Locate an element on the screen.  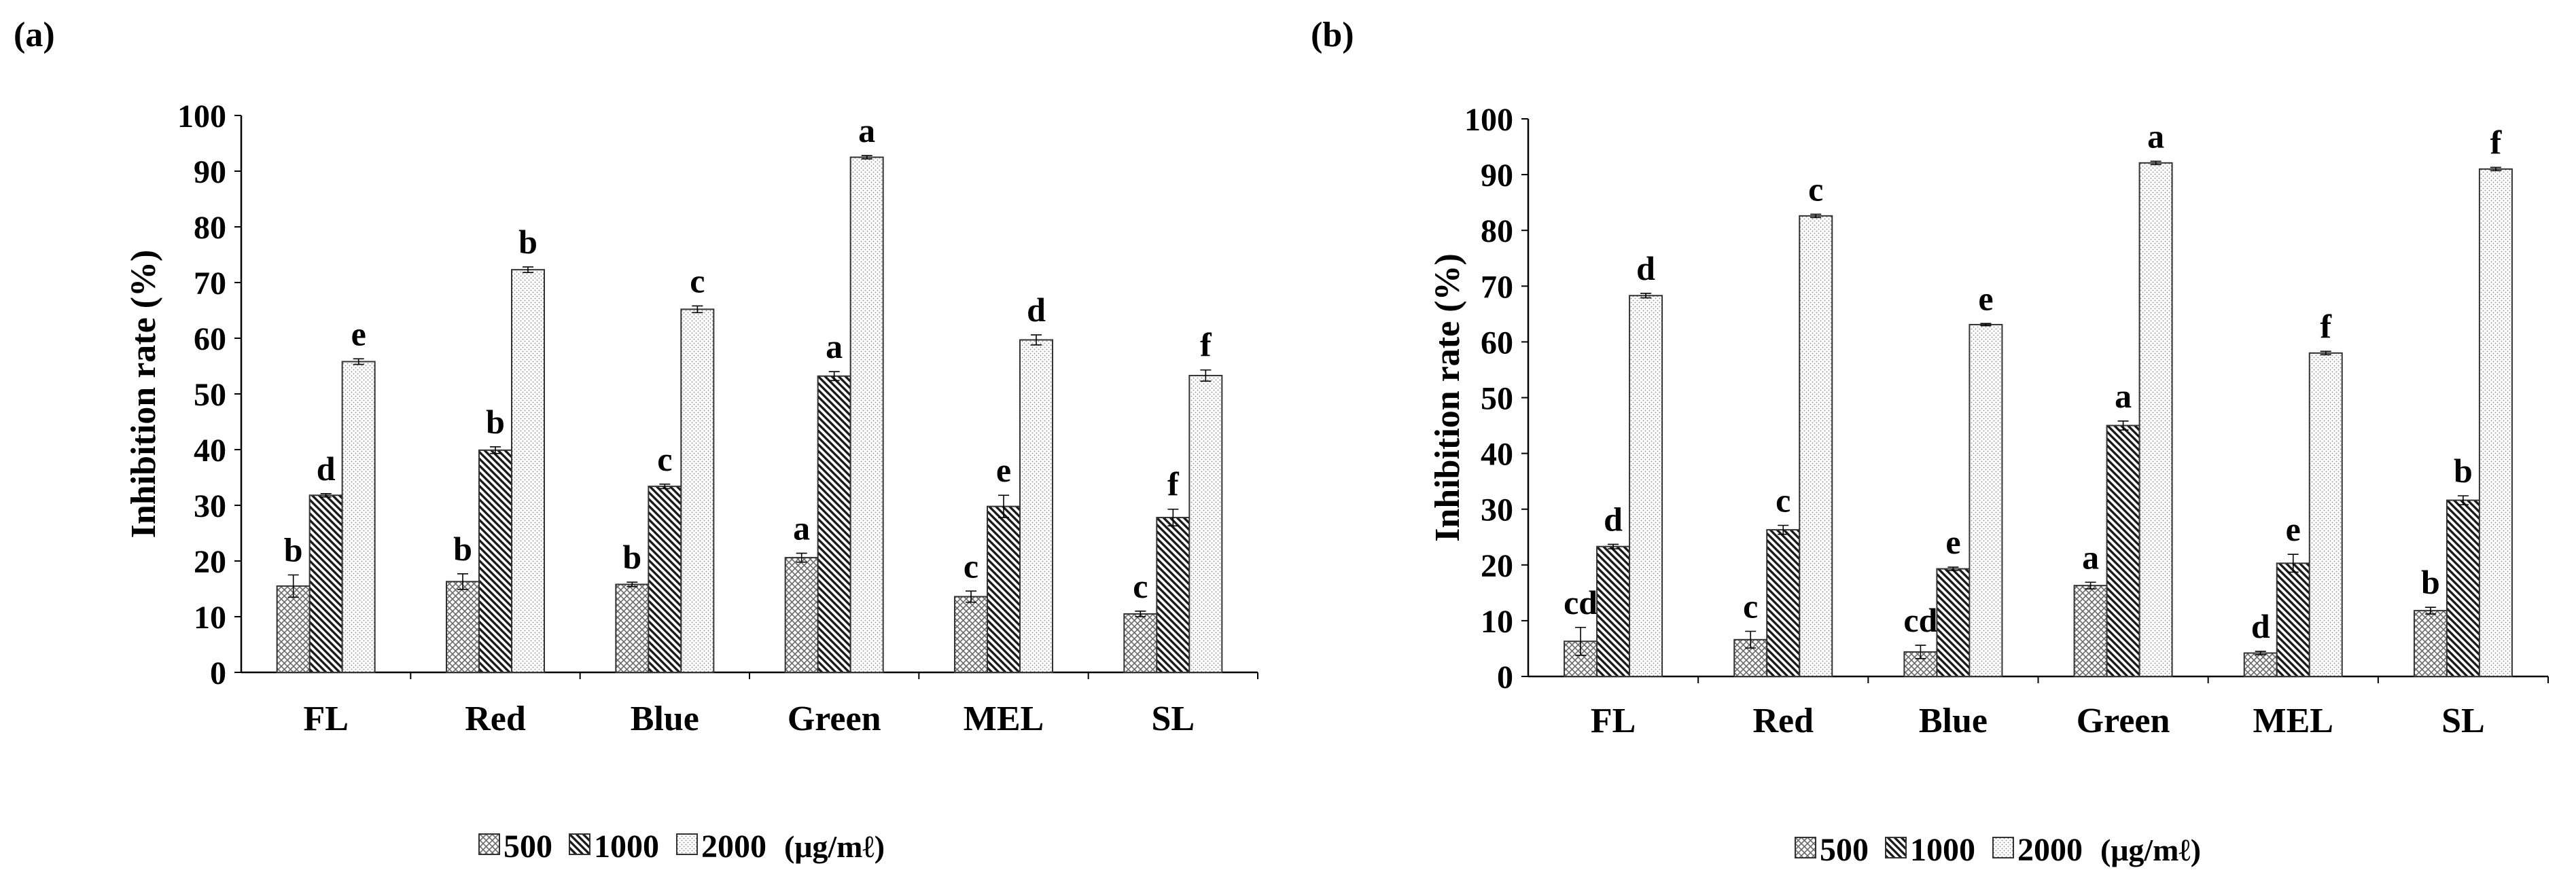
y-tick-label: 30 is located at coordinates (1497, 510).